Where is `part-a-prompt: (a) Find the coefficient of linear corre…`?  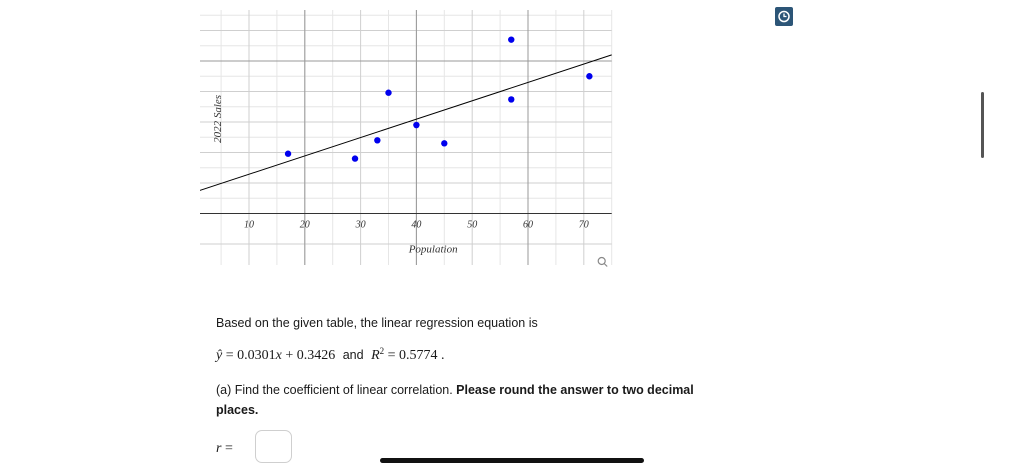 part-a-prompt: (a) Find the coefficient of linear corre… is located at coordinates (455, 400).